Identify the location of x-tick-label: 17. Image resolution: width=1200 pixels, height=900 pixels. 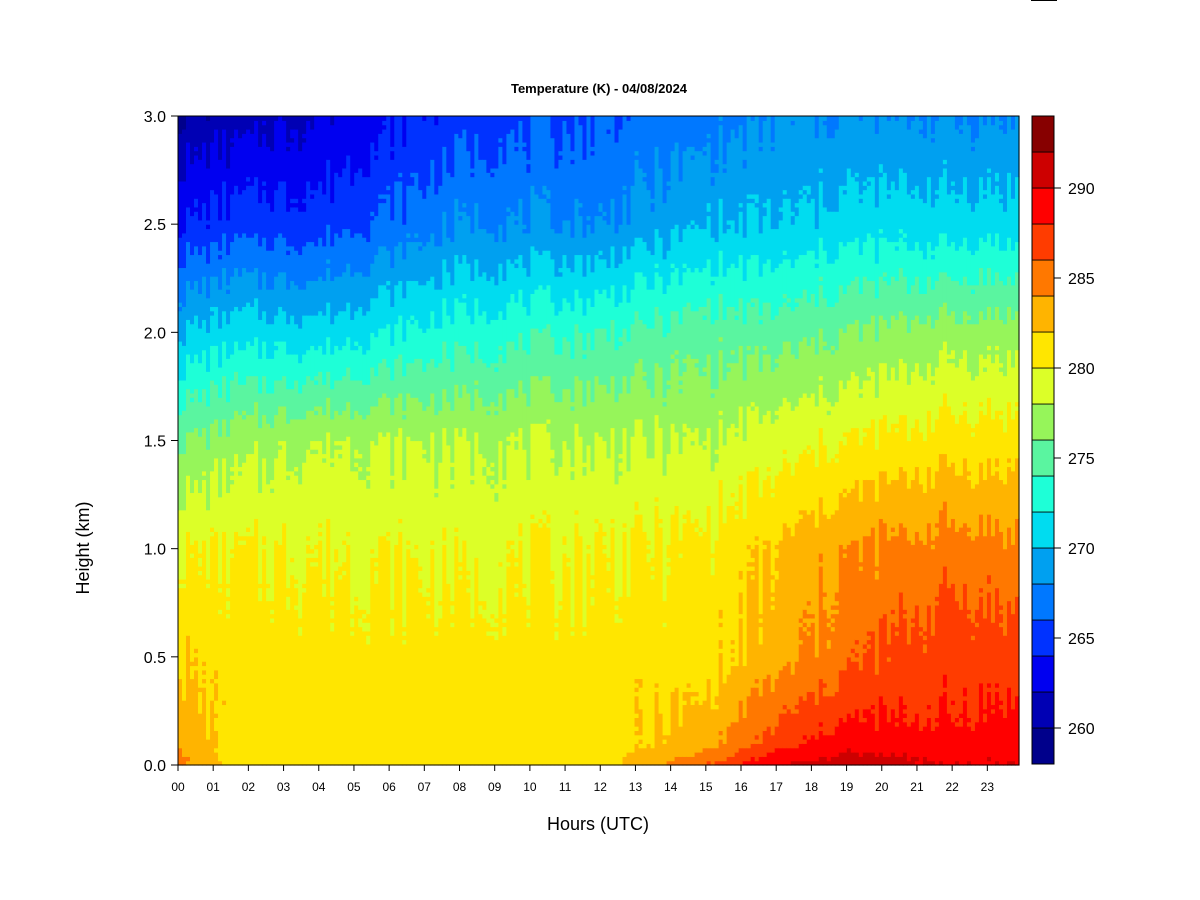
(777, 787).